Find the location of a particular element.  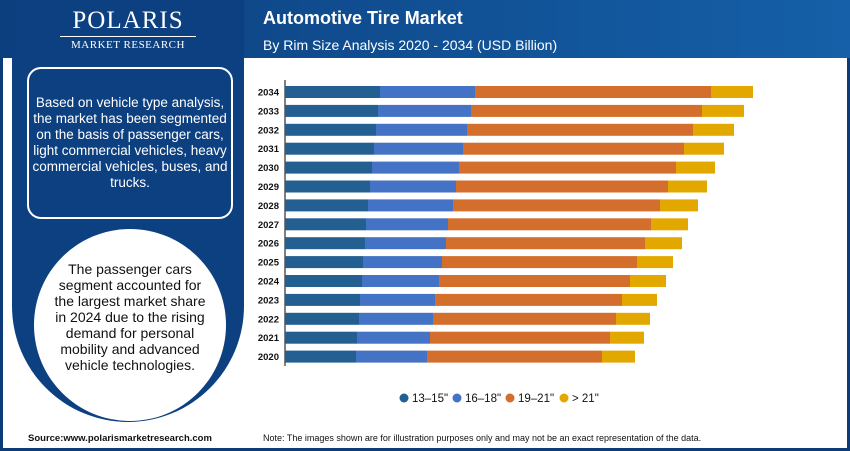

year-tick-label: 2025 is located at coordinates (269, 263).